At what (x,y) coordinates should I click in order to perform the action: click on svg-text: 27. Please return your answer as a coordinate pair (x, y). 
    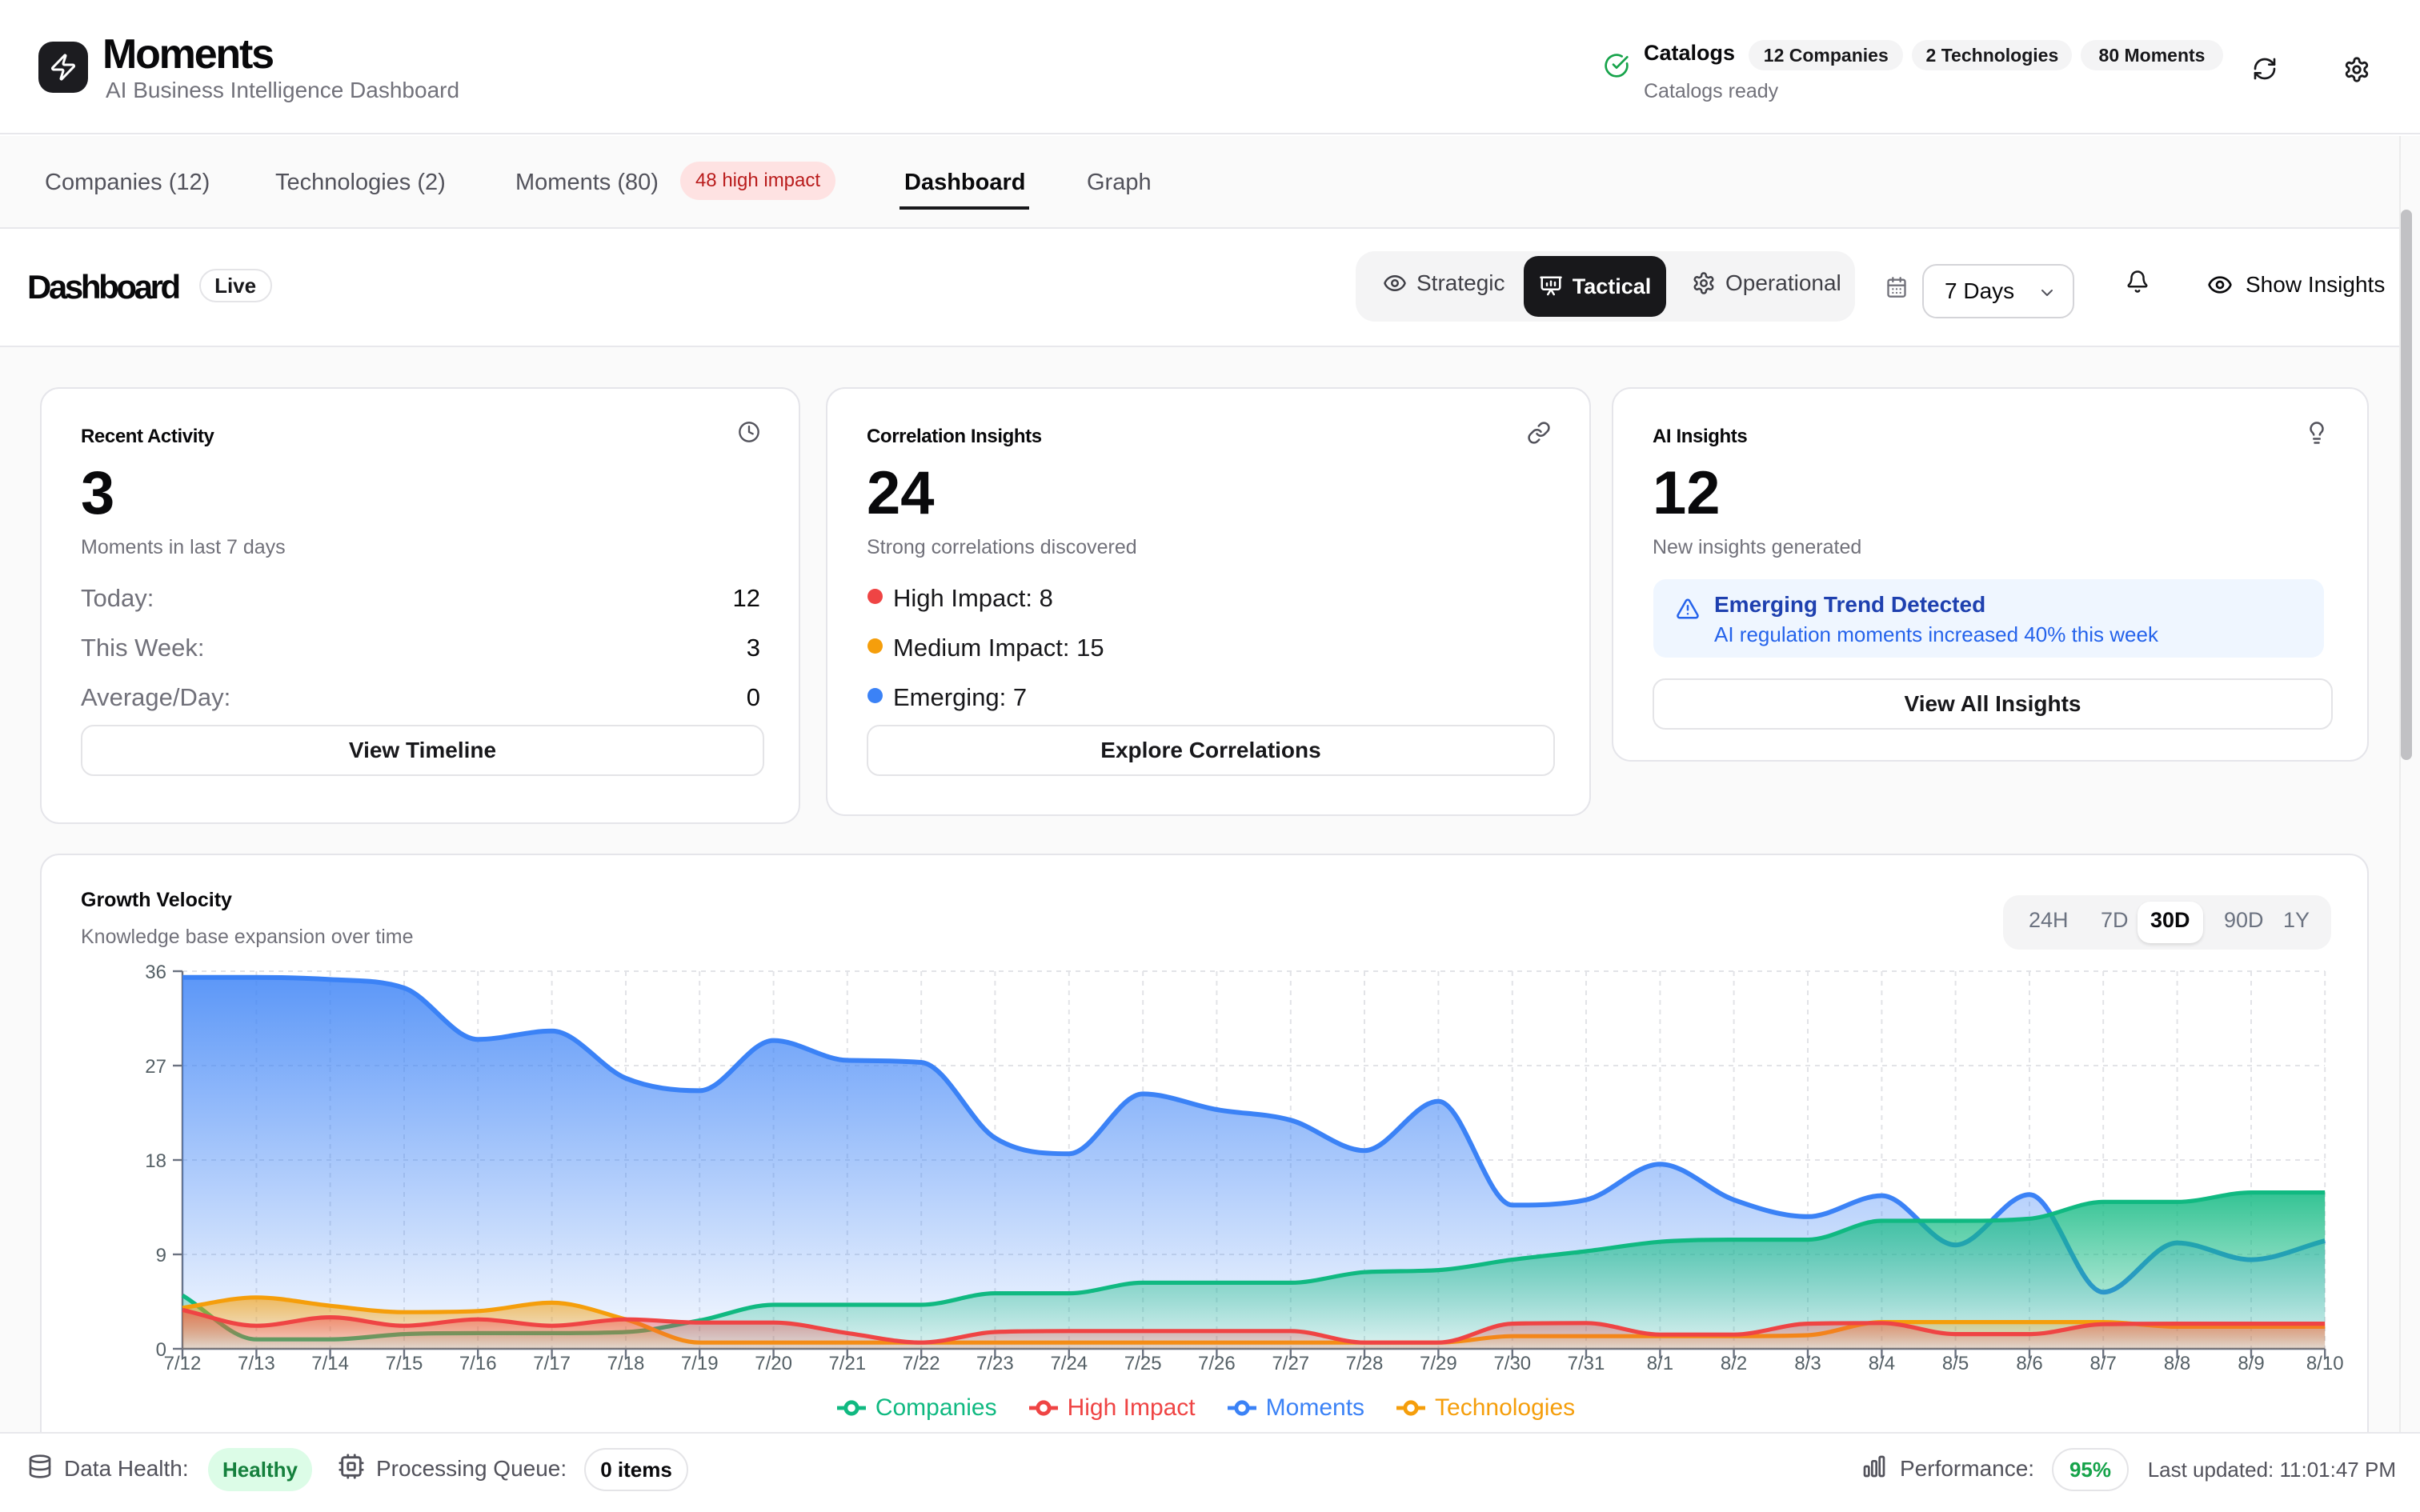
    Looking at the image, I should click on (155, 1067).